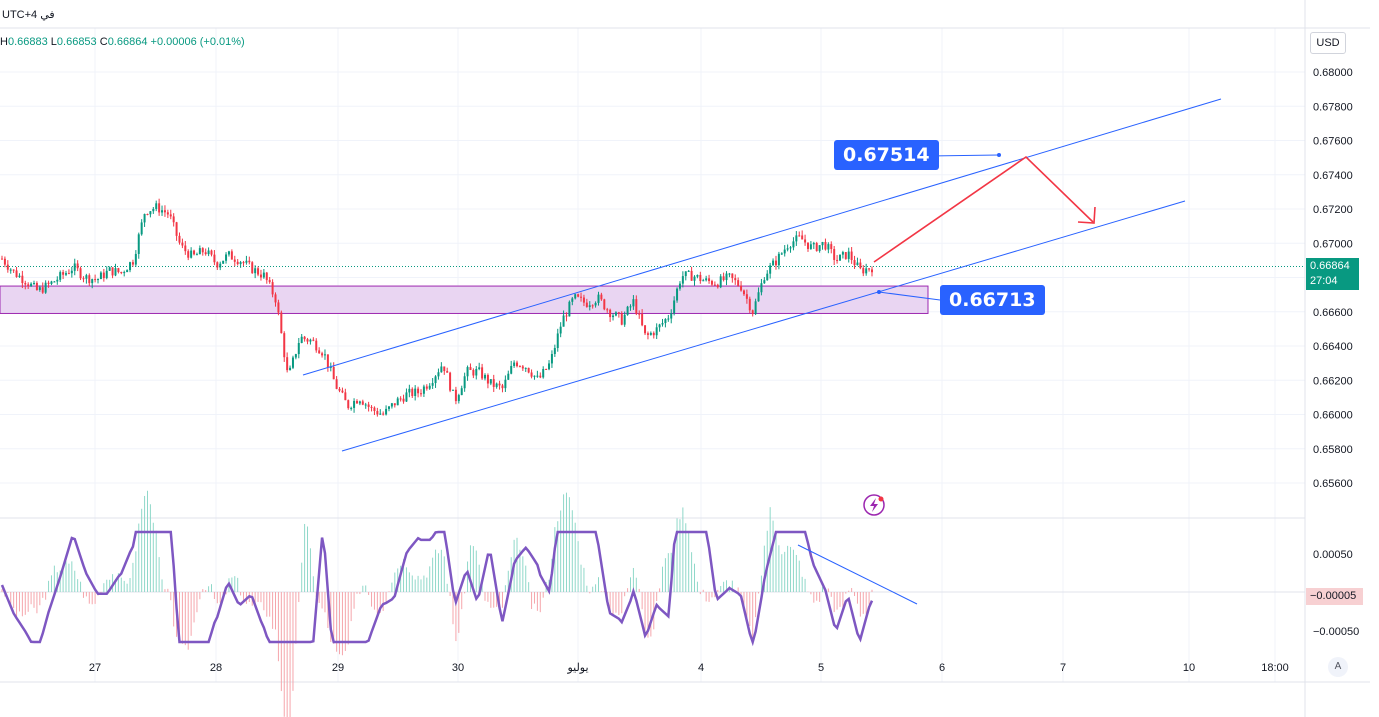  I want to click on indicator-value-badge: −0.00005, so click(1334, 596).